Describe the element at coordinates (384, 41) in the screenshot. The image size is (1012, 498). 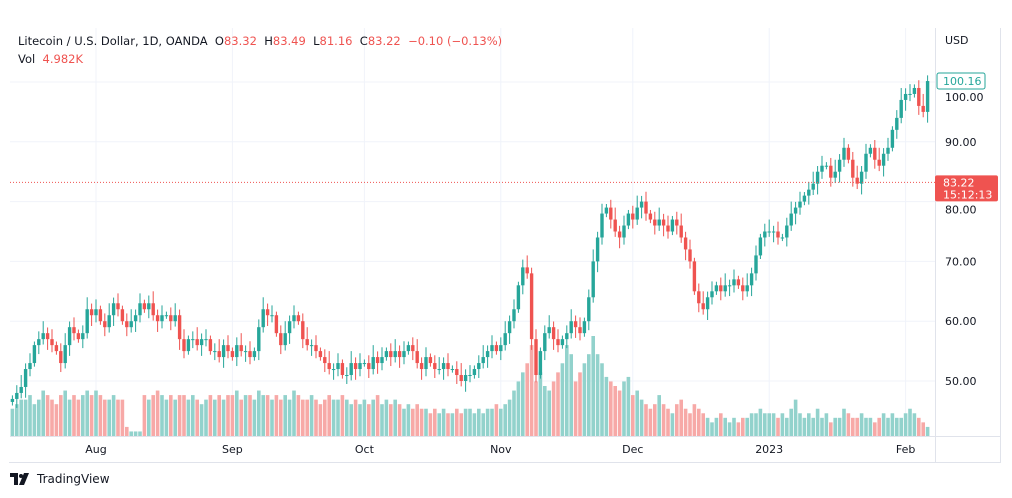
I see `close-value: 83.22` at that location.